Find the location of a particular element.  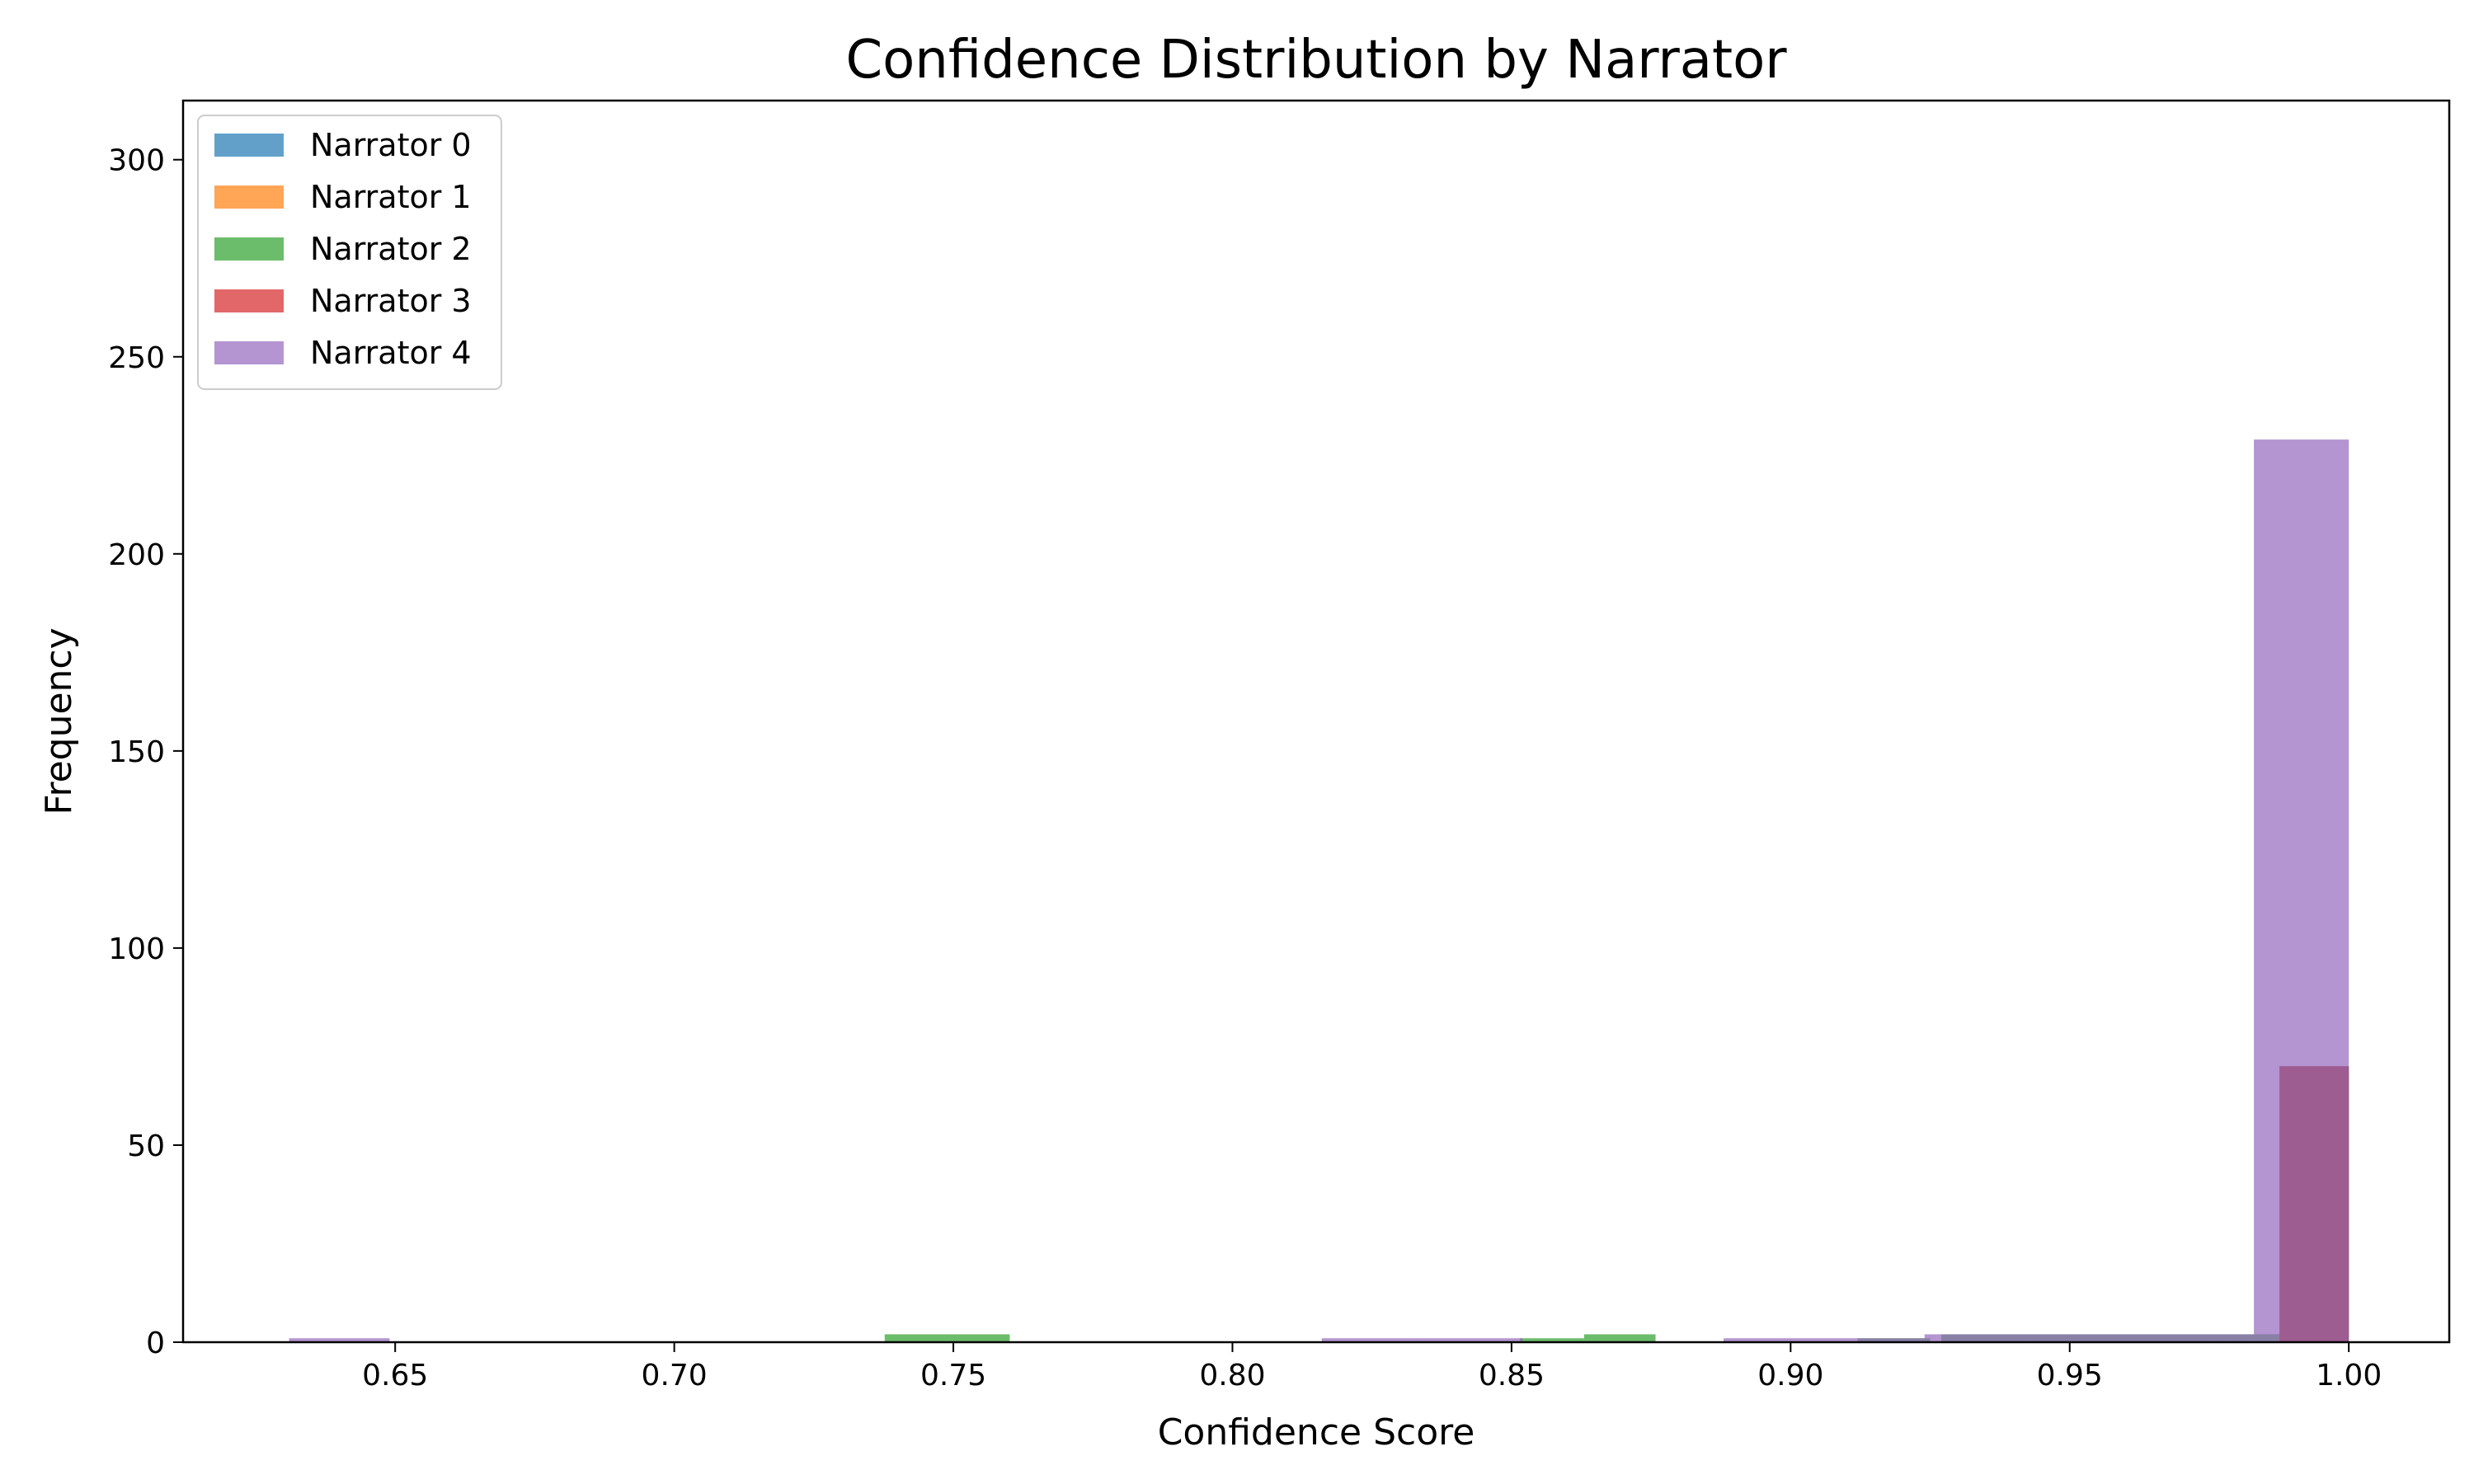

legend-label: Narrator 2 is located at coordinates (391, 249).